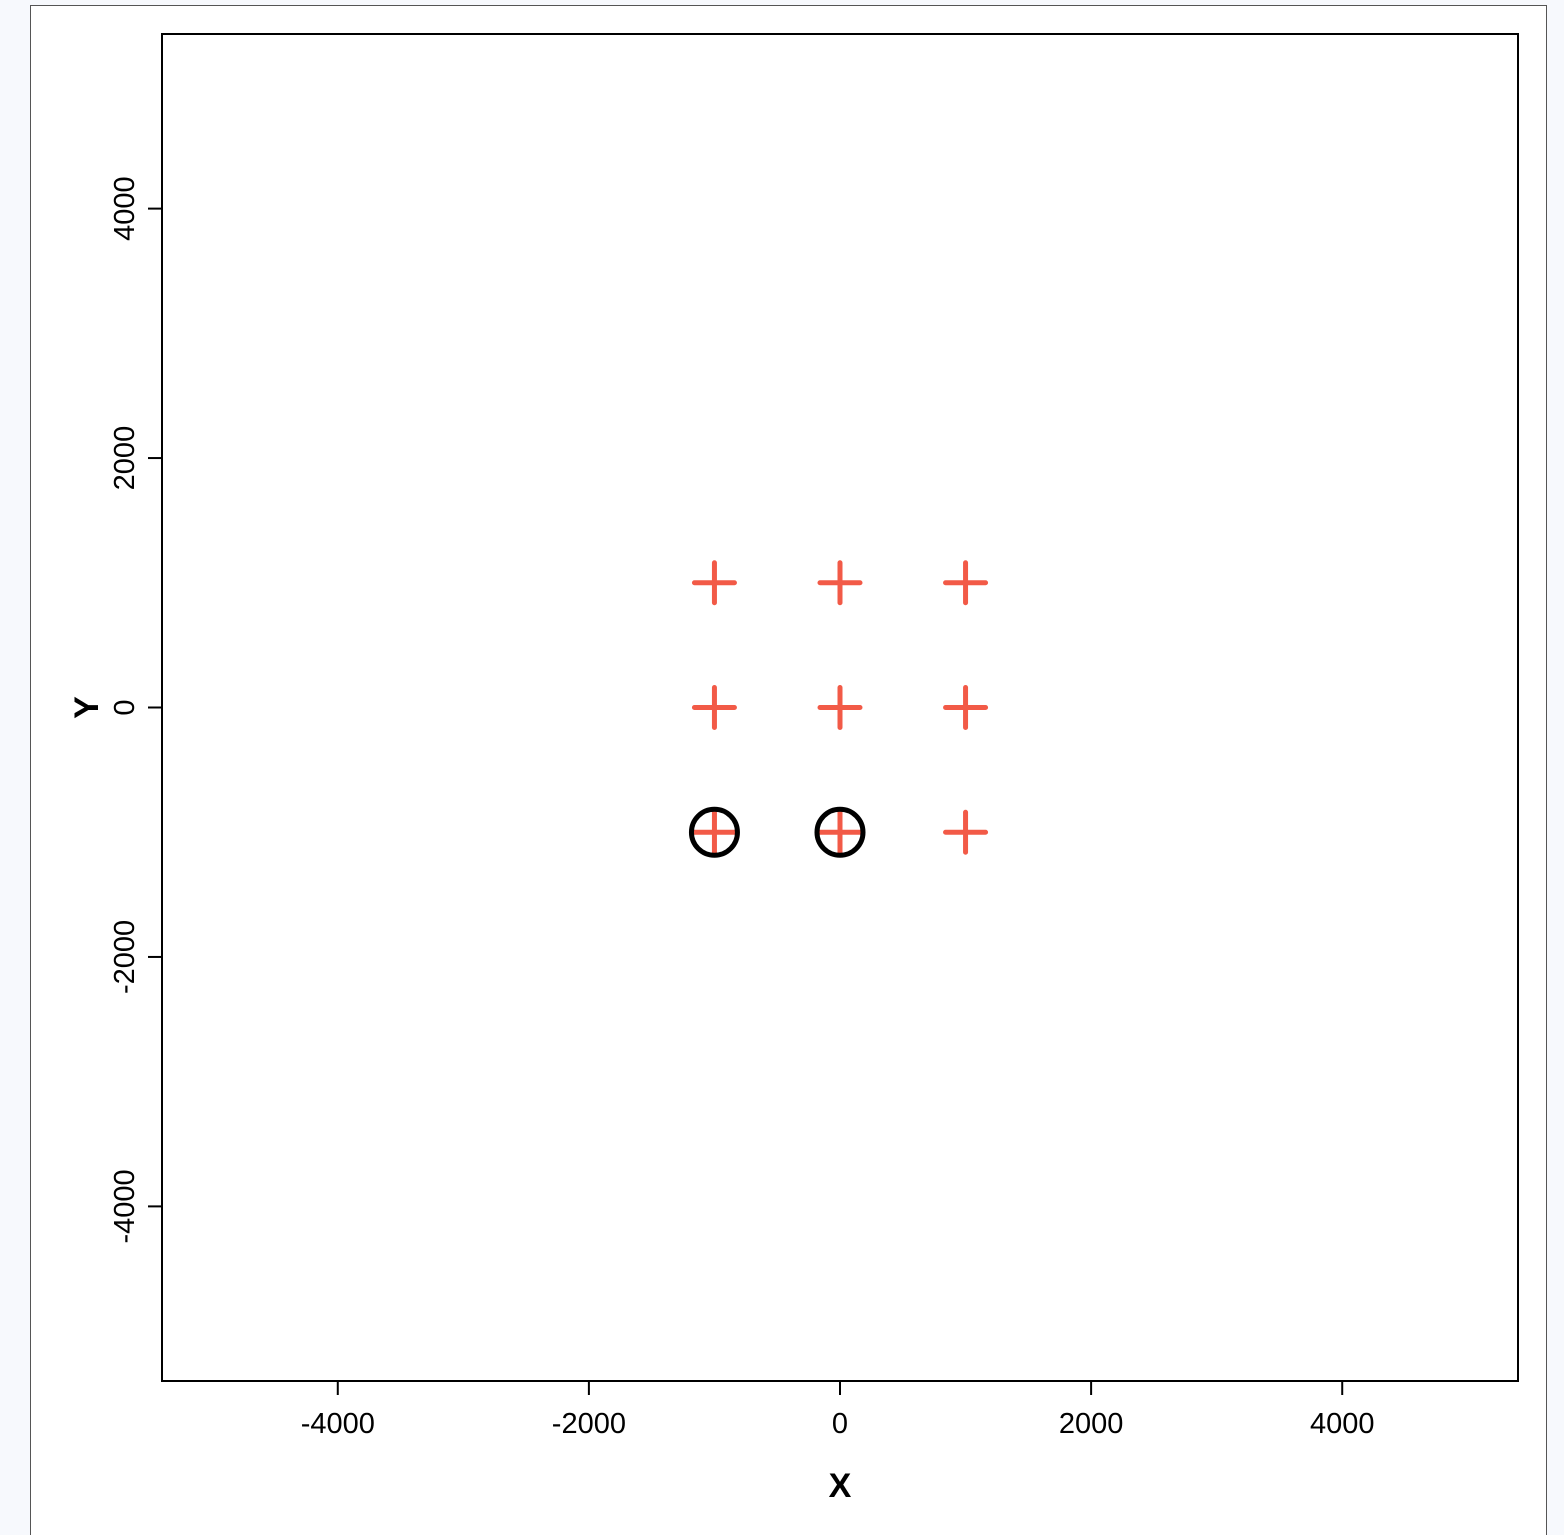  I want to click on y-tick-label: 4000, so click(125, 208).